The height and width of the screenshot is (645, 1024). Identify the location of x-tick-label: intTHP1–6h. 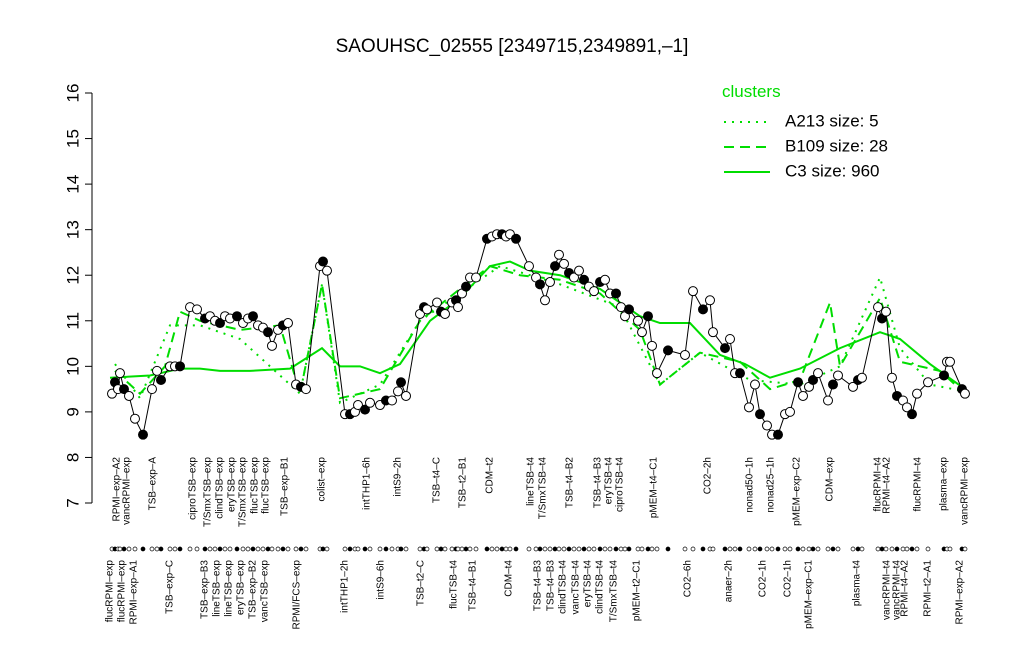
(367, 483).